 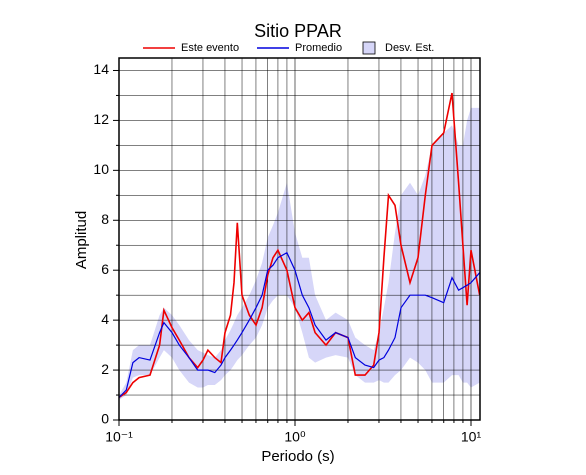 I want to click on legend-label: Promedio, so click(x=318, y=48).